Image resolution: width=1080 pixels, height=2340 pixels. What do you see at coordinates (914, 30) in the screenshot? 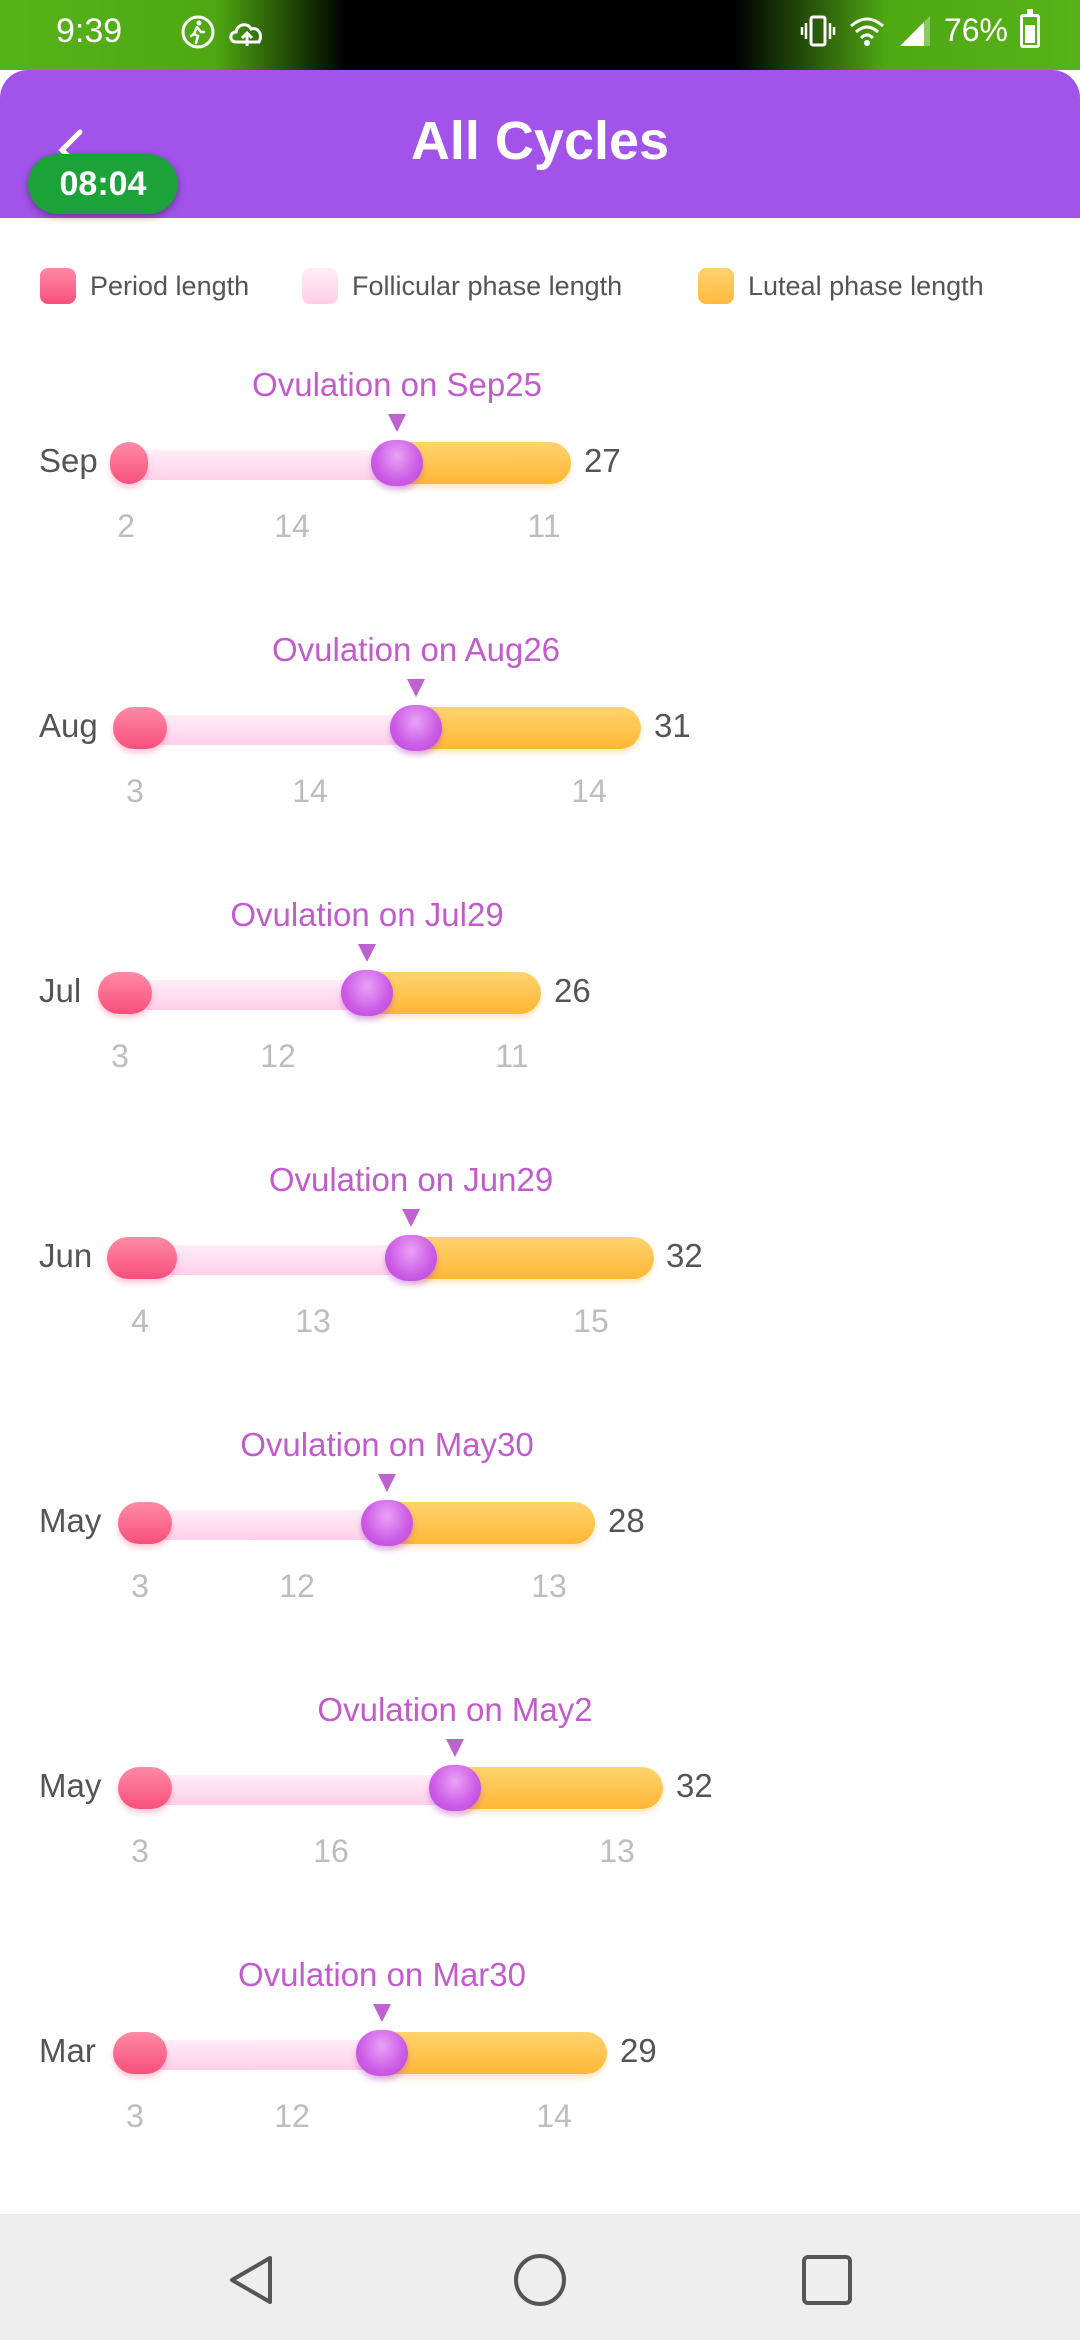
I see `signal-icon` at bounding box center [914, 30].